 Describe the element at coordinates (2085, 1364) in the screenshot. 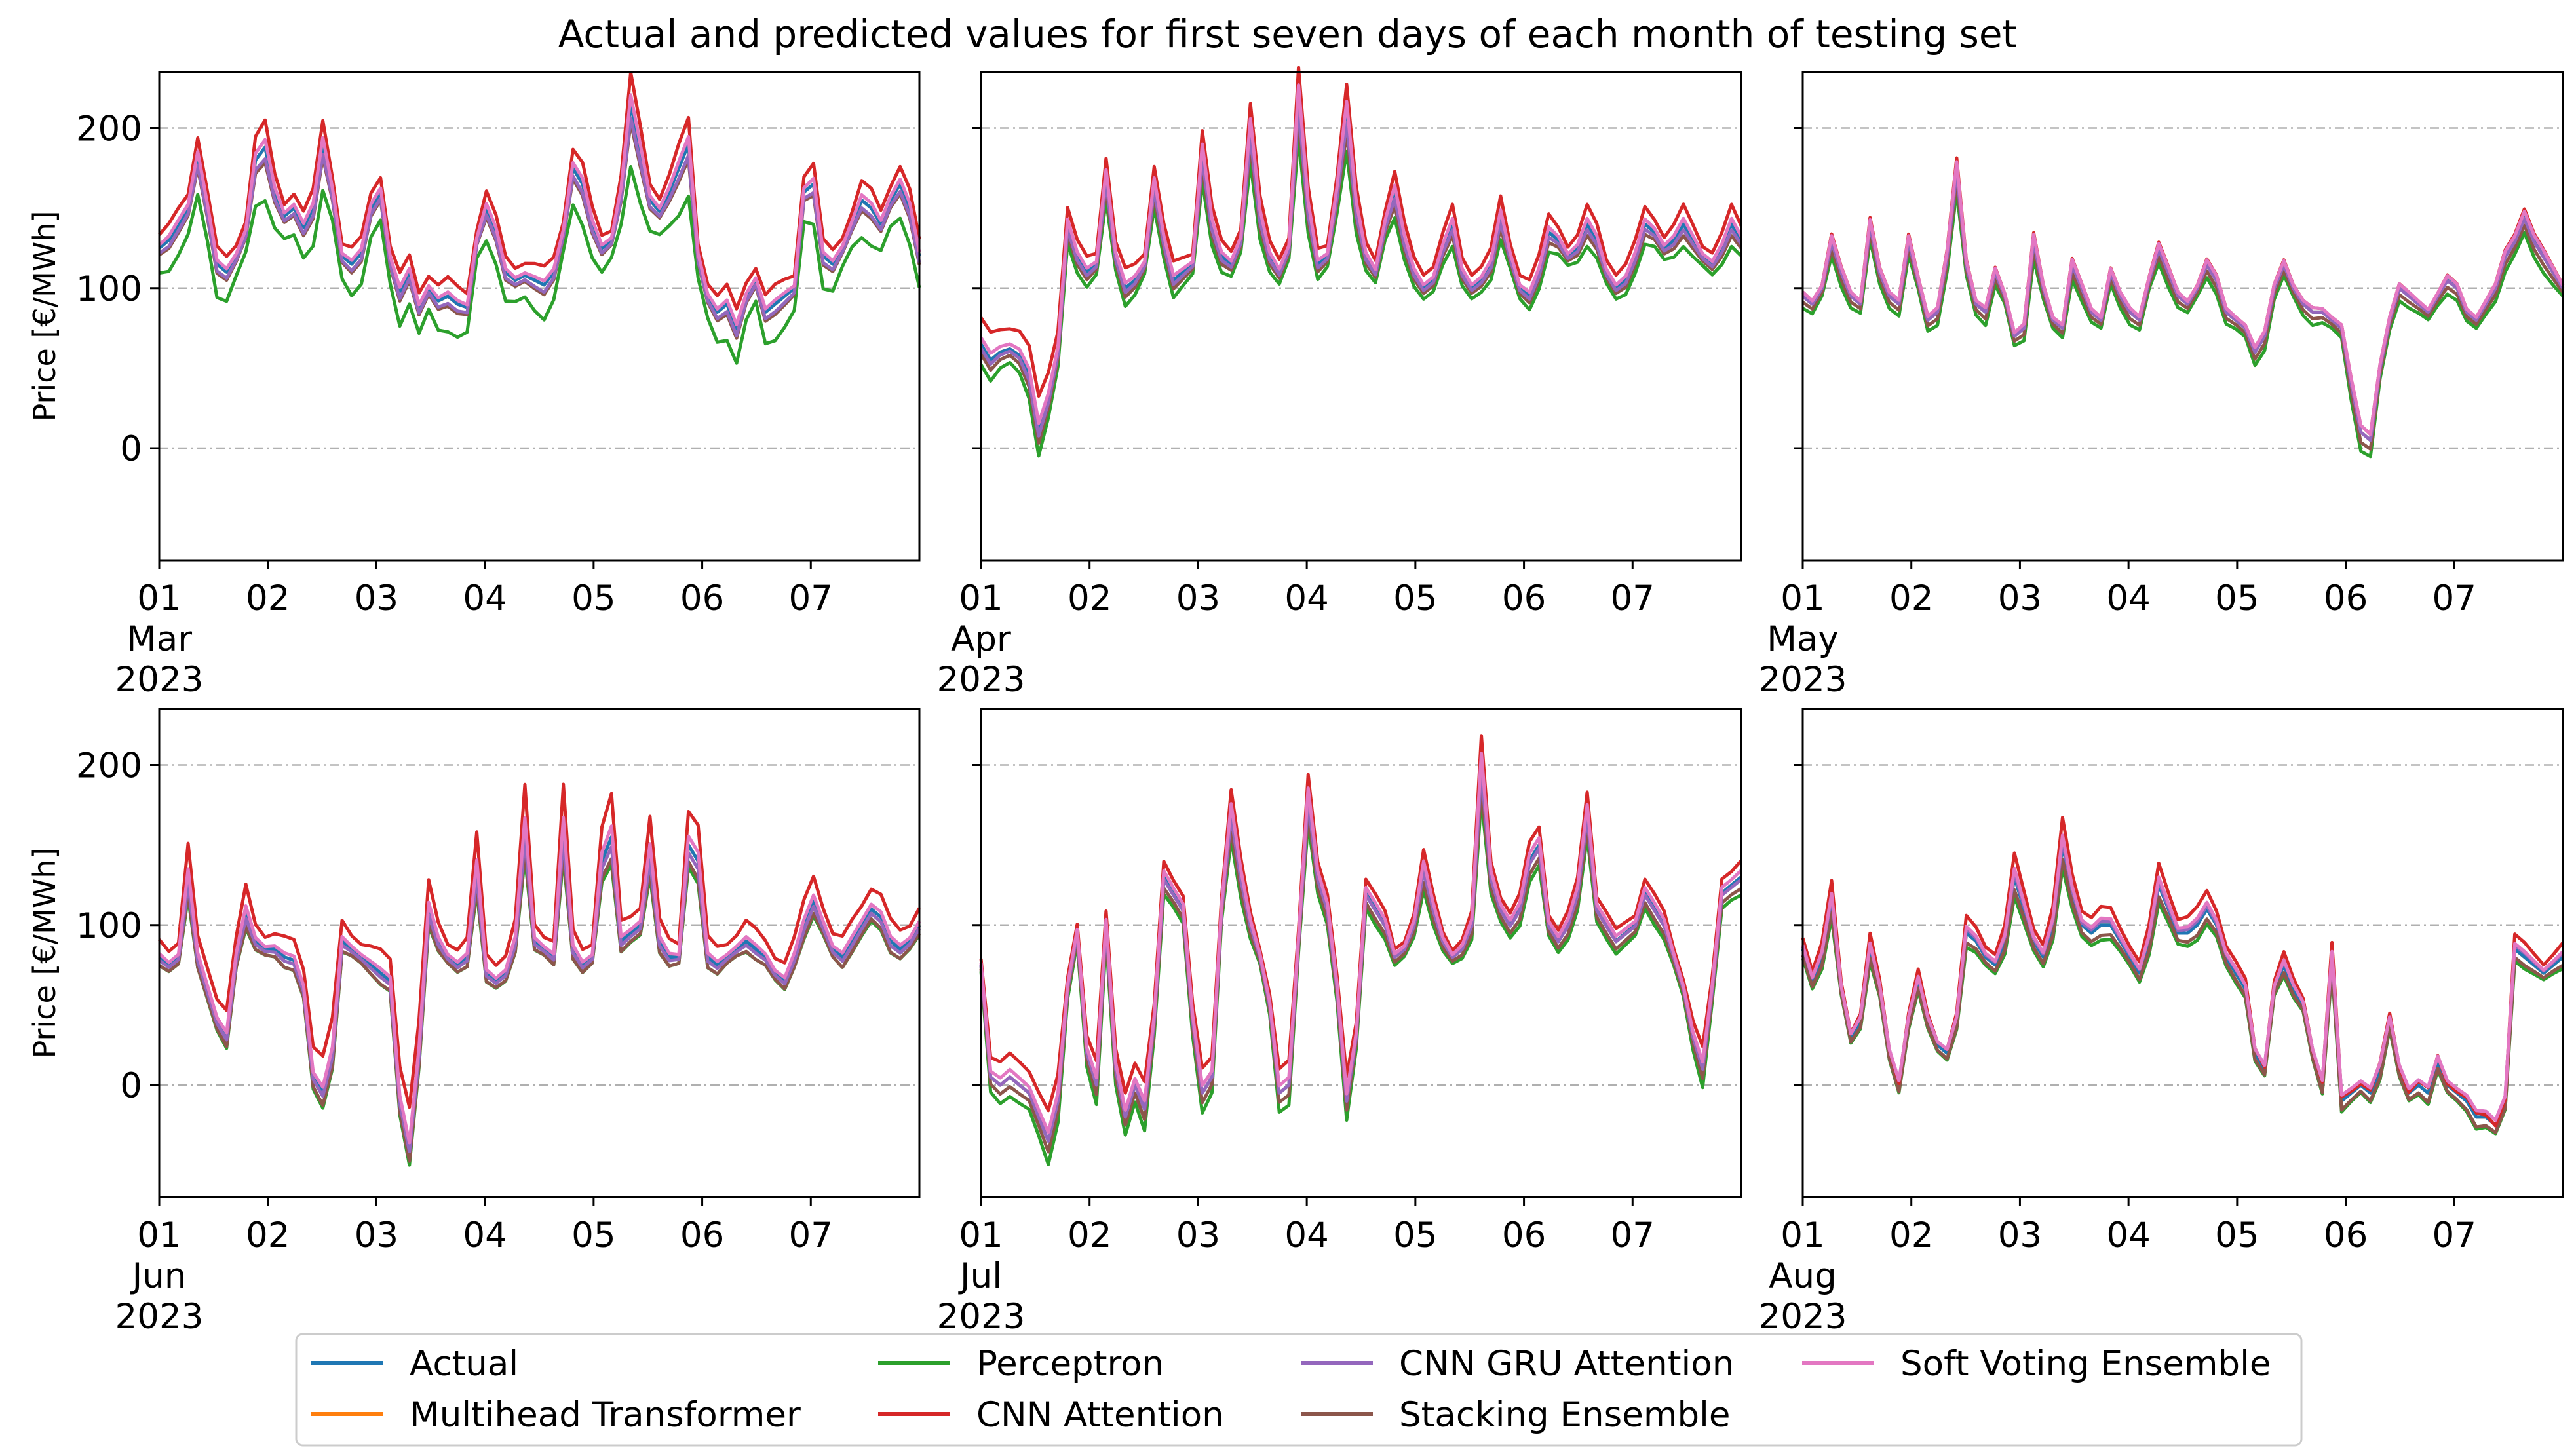

I see `legend-label: Soft Voting Ensemble` at that location.